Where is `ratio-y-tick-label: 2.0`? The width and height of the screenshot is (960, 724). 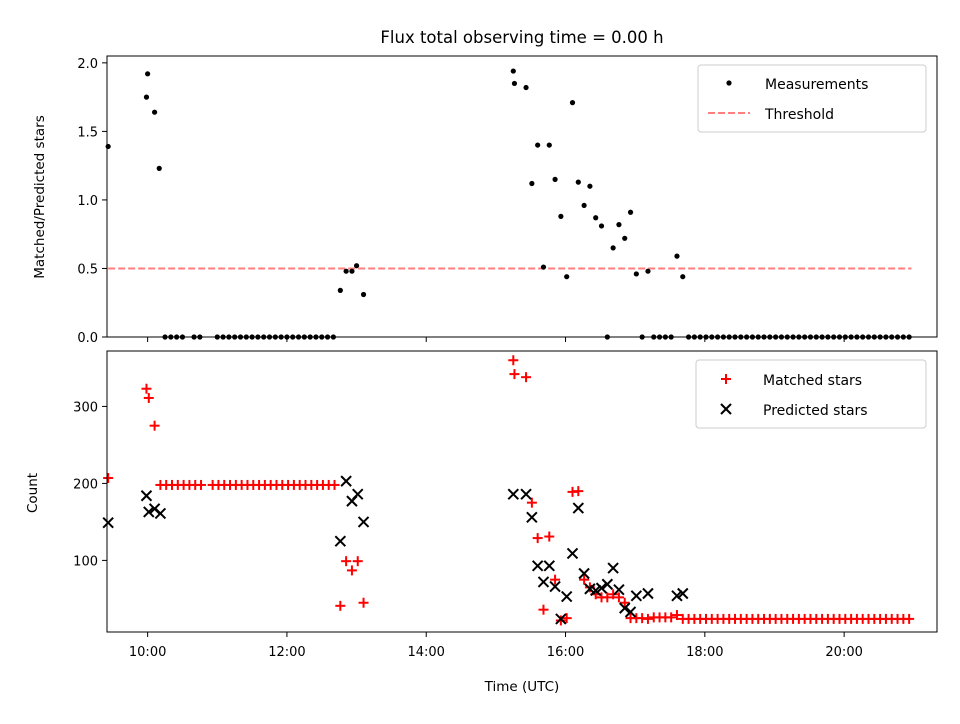
ratio-y-tick-label: 2.0 is located at coordinates (87, 64).